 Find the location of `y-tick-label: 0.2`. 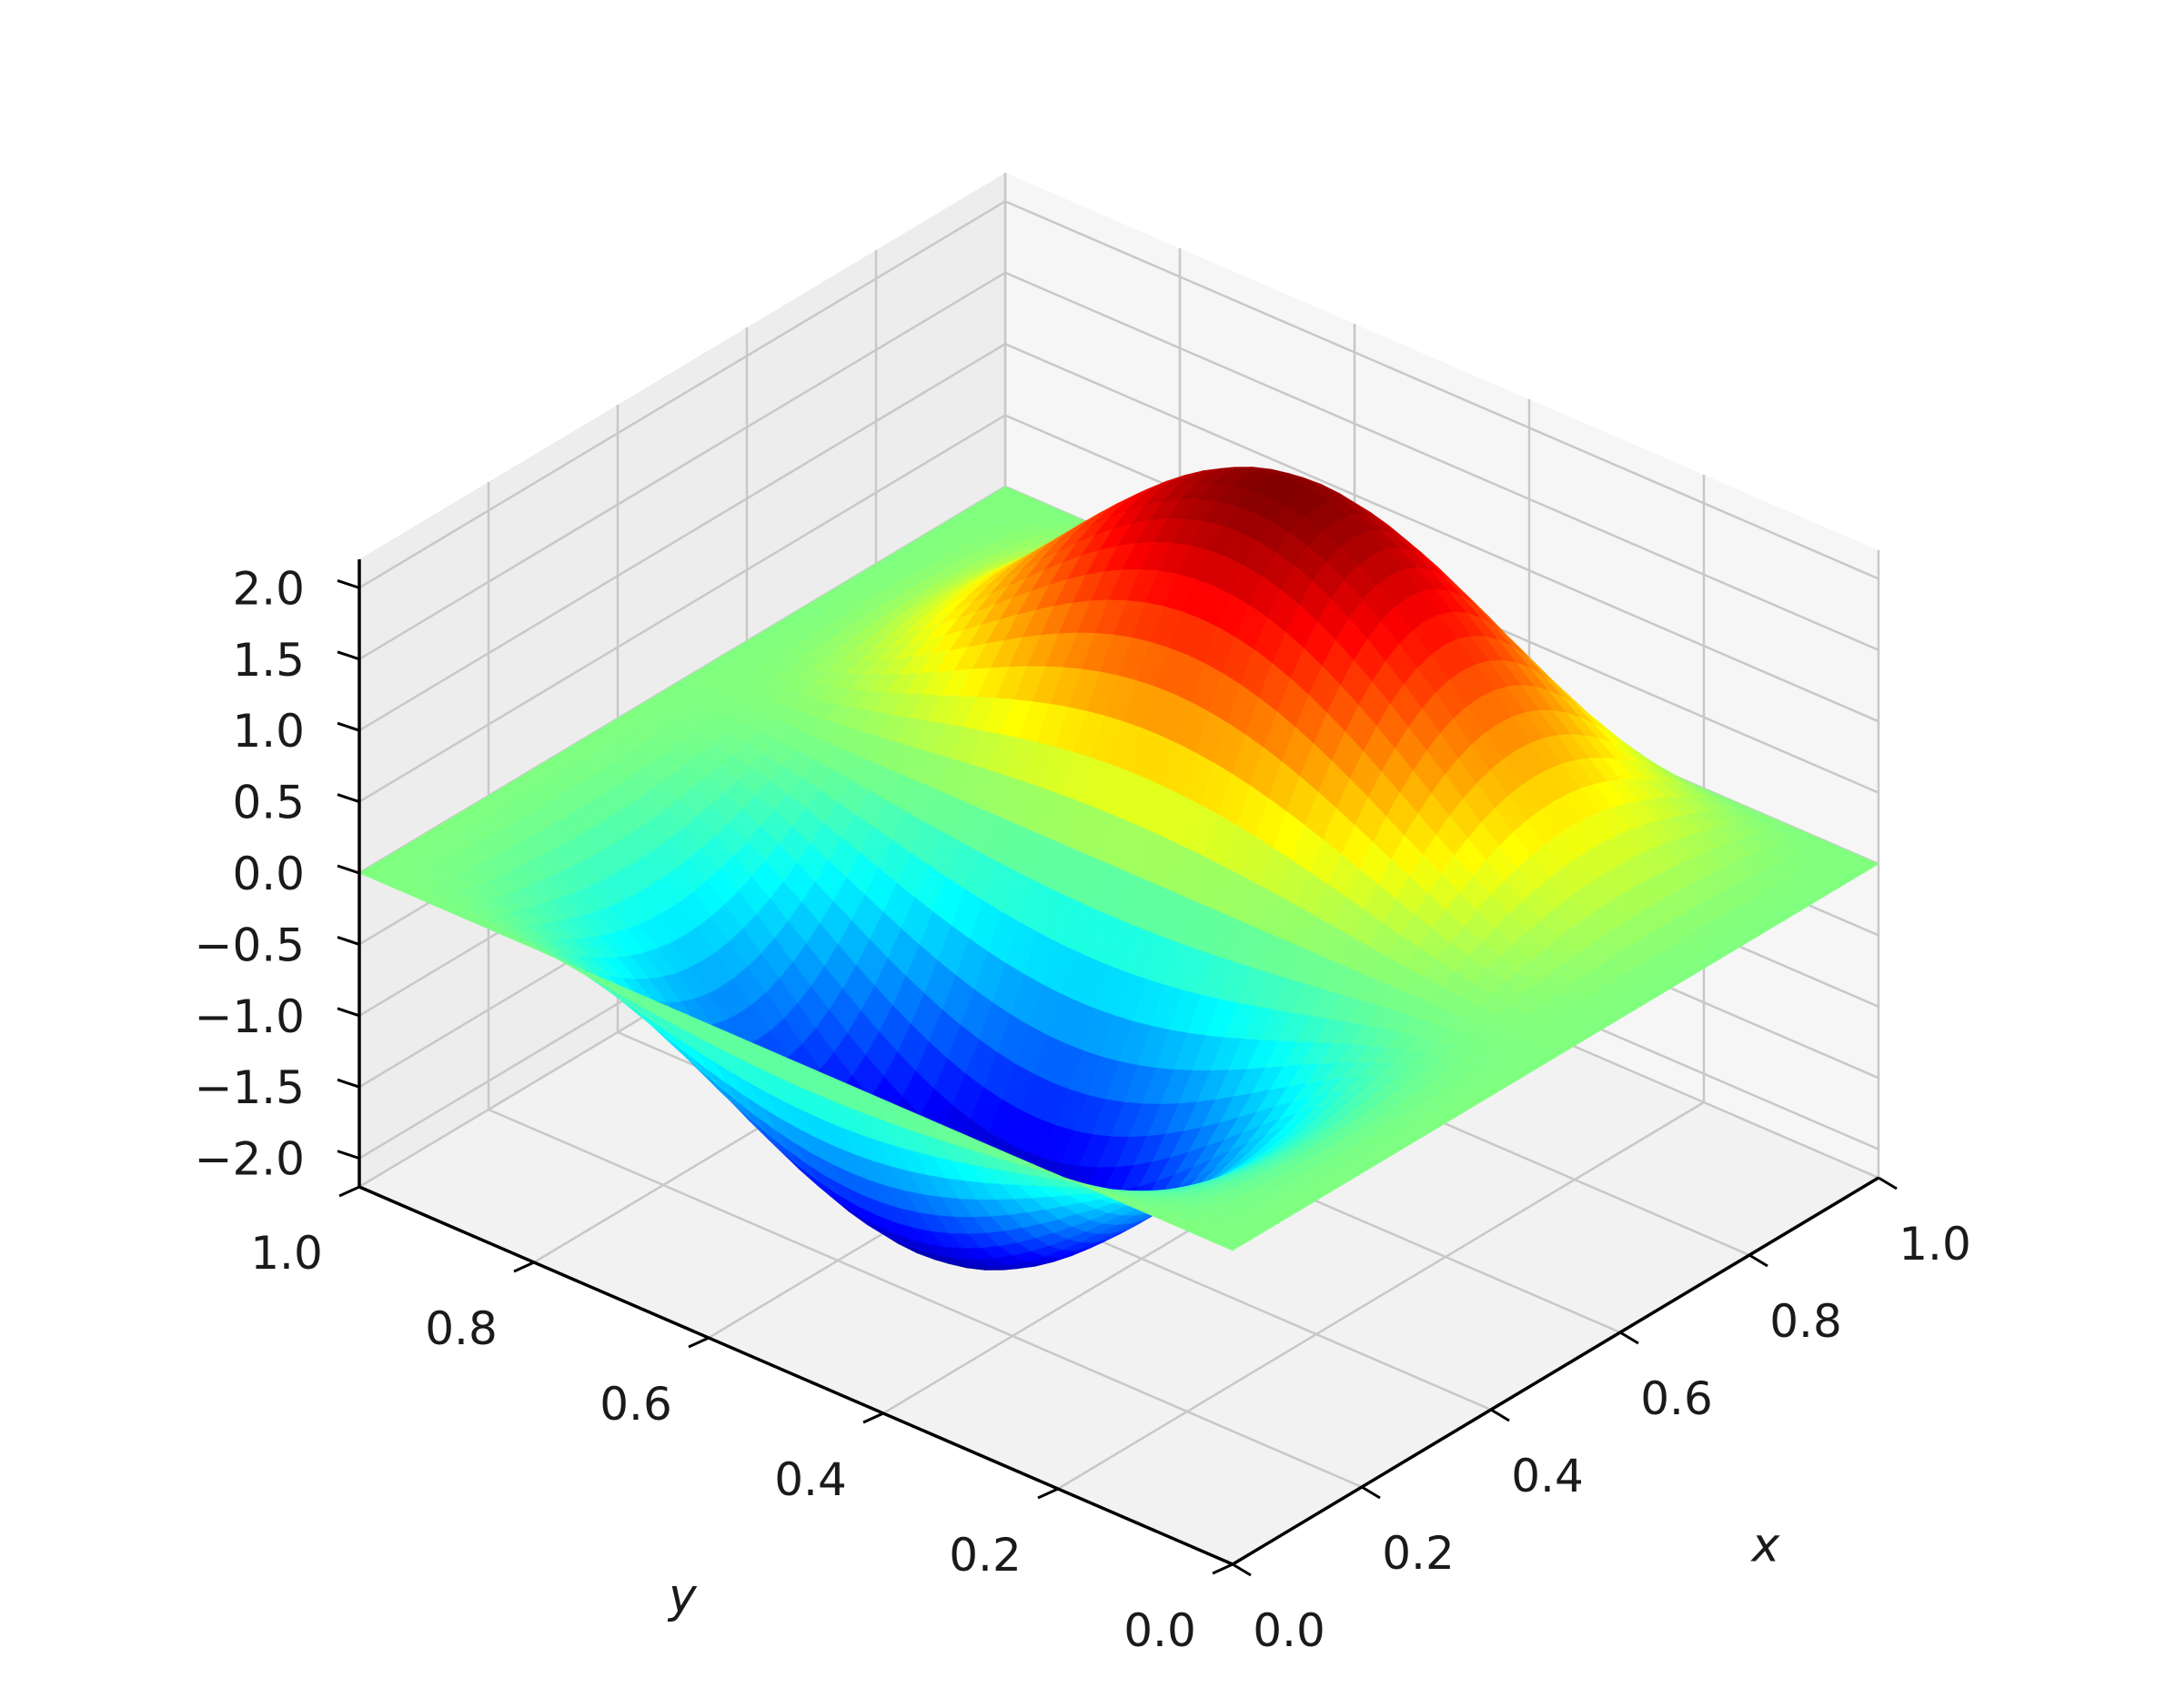

y-tick-label: 0.2 is located at coordinates (986, 1555).